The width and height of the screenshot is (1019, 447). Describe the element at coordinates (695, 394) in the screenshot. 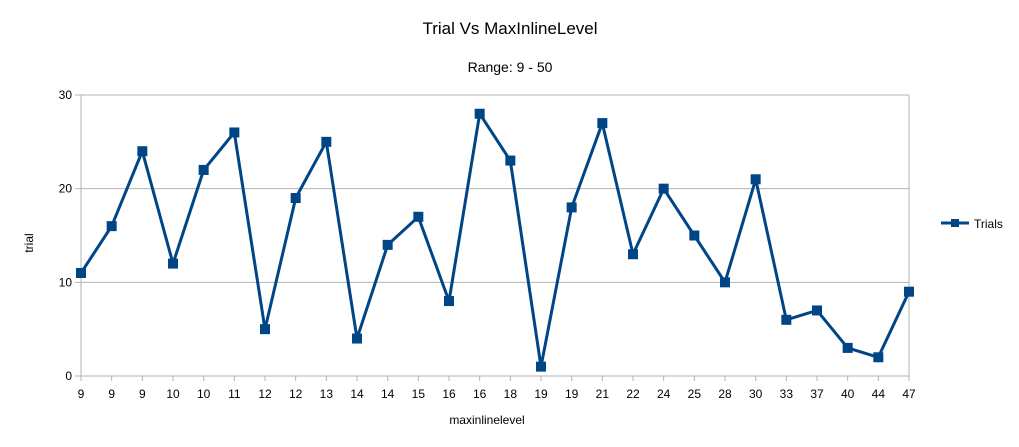

I see `x-tick-label: 25` at that location.